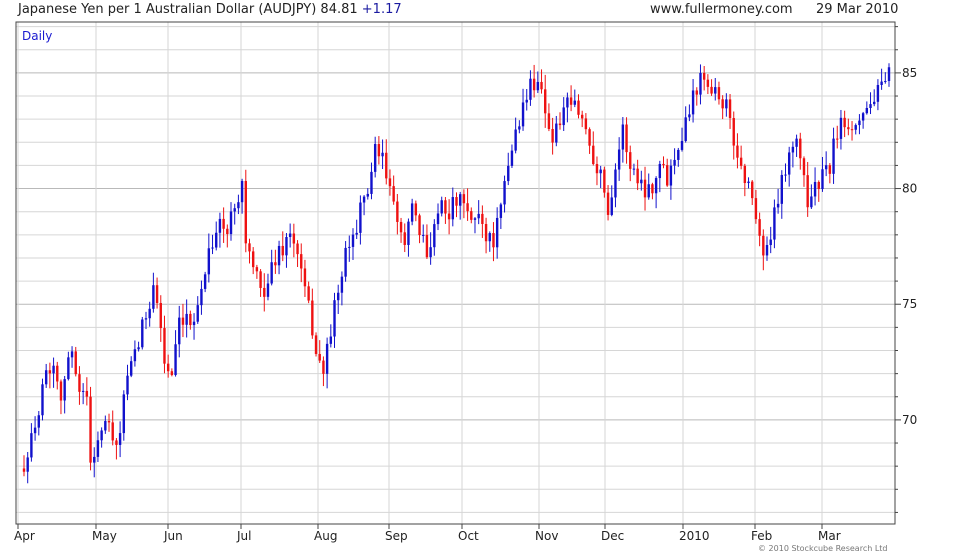 The height and width of the screenshot is (560, 980). What do you see at coordinates (721, 9) in the screenshot?
I see `site-url: www.fullermoney.com` at bounding box center [721, 9].